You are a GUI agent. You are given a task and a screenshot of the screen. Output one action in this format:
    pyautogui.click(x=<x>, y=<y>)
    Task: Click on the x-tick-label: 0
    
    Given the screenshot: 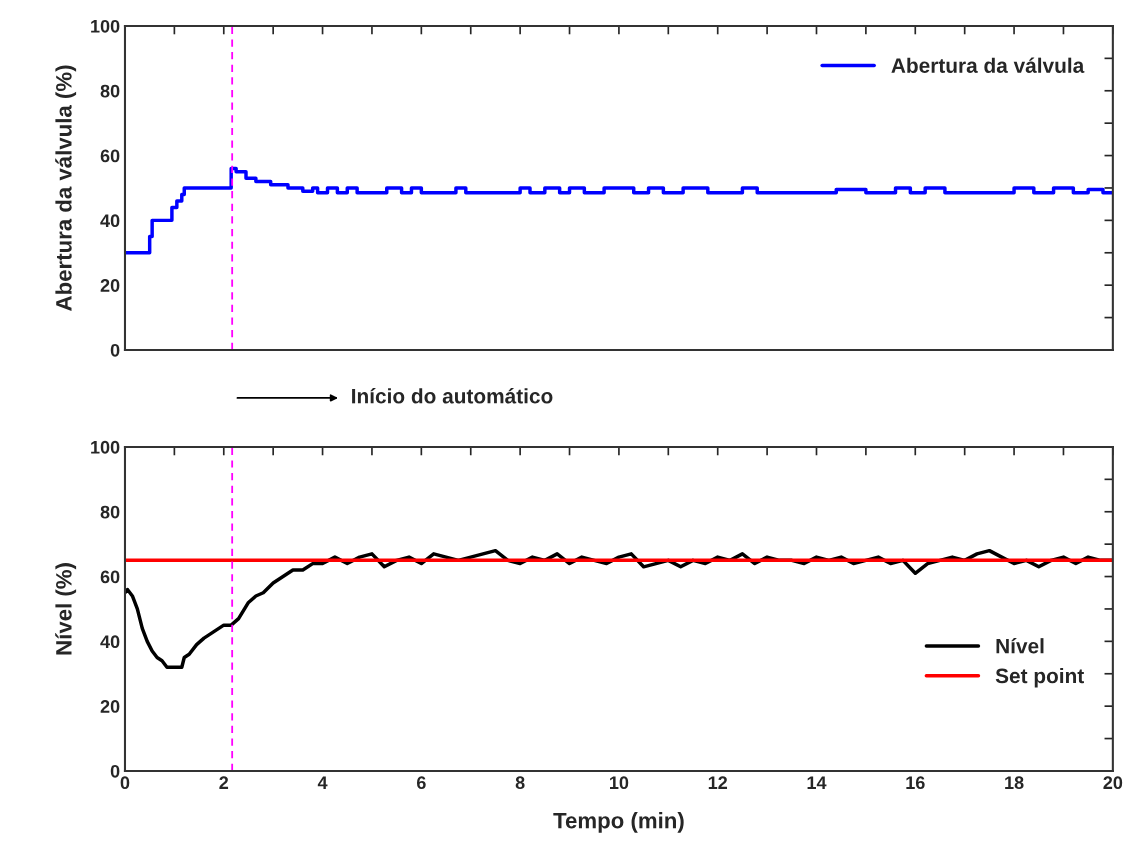 What is the action you would take?
    pyautogui.click(x=125, y=783)
    